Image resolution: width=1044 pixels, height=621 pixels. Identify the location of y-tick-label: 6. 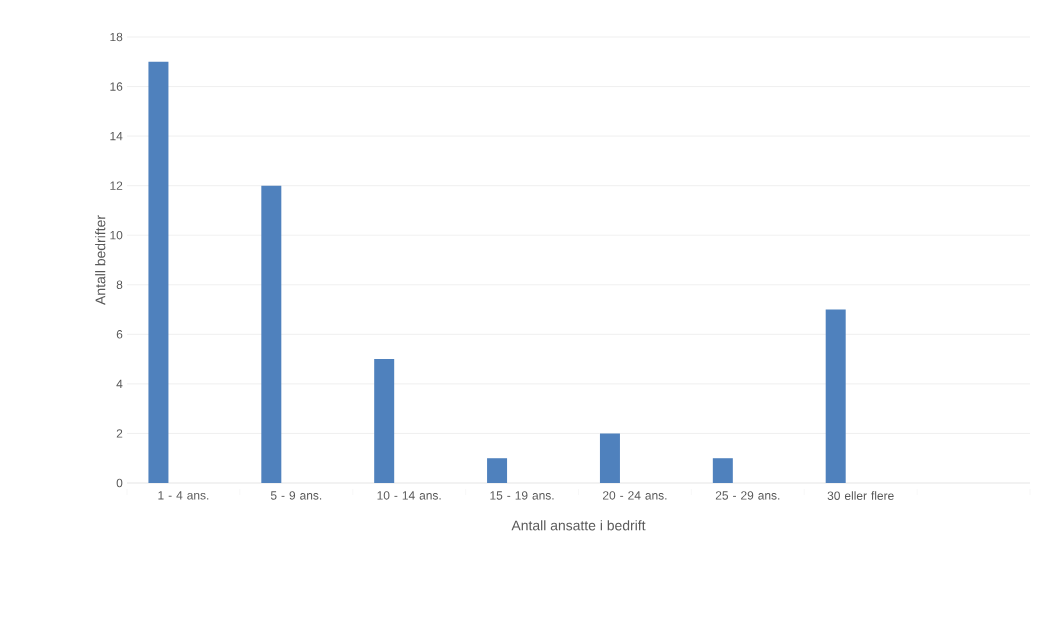
(119, 334).